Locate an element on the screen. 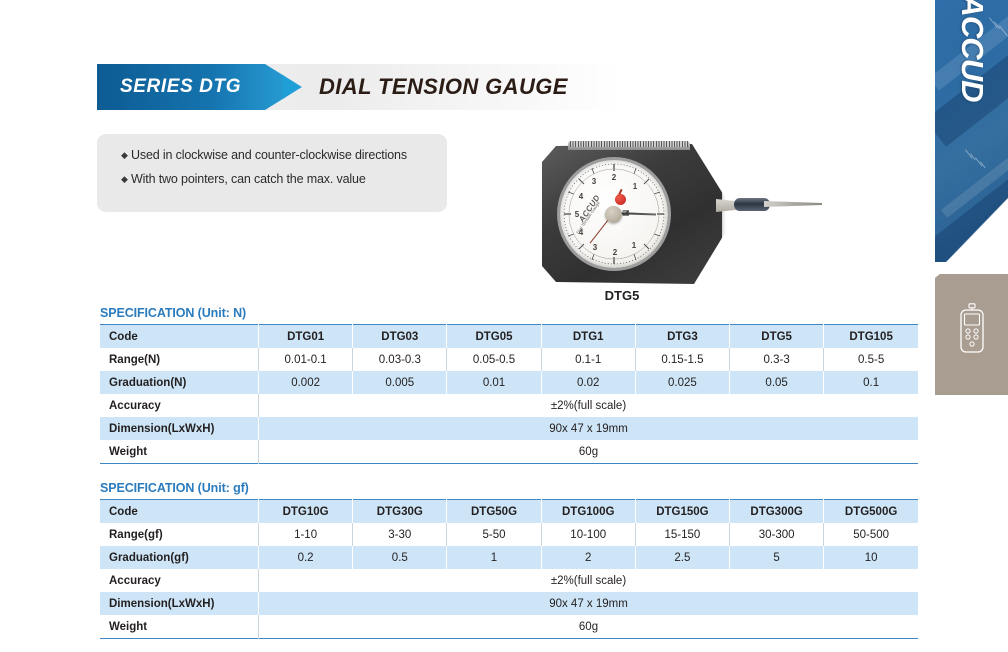 This screenshot has height=652, width=1008. page-title: DIAL TENSION GAUGE is located at coordinates (443, 86).